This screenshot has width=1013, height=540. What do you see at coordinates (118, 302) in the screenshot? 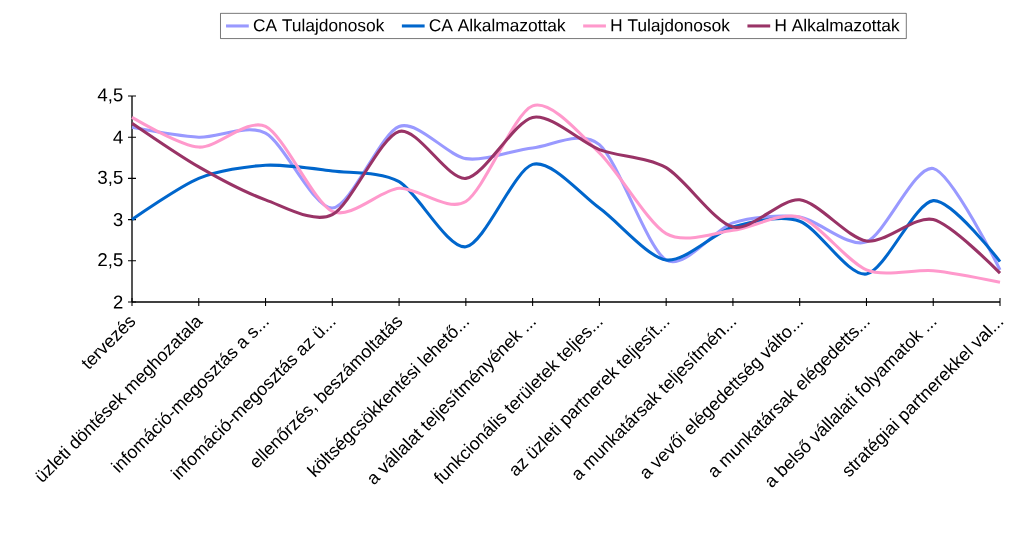
I see `y-tick-label: 2` at bounding box center [118, 302].